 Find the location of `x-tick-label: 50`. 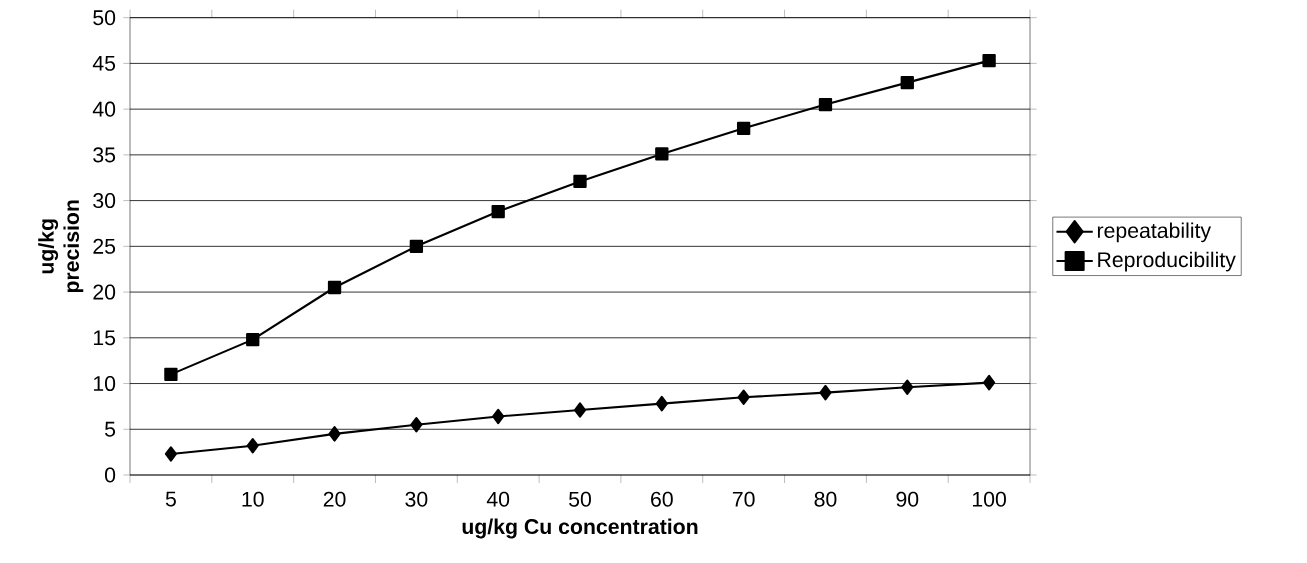

x-tick-label: 50 is located at coordinates (580, 499).